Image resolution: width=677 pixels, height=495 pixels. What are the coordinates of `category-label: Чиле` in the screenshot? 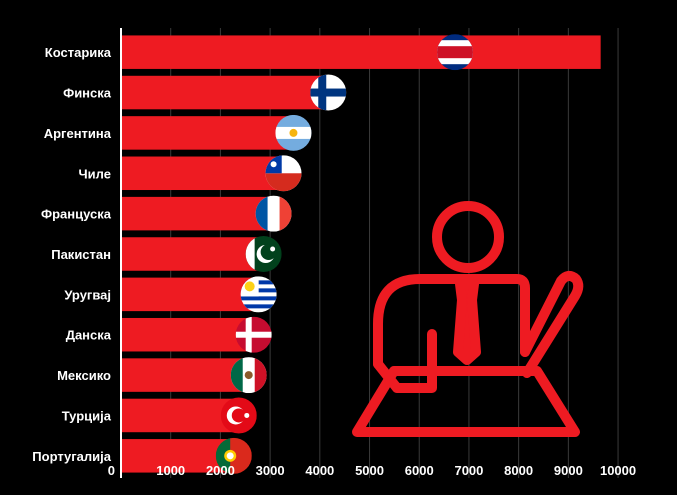 It's located at (95, 173).